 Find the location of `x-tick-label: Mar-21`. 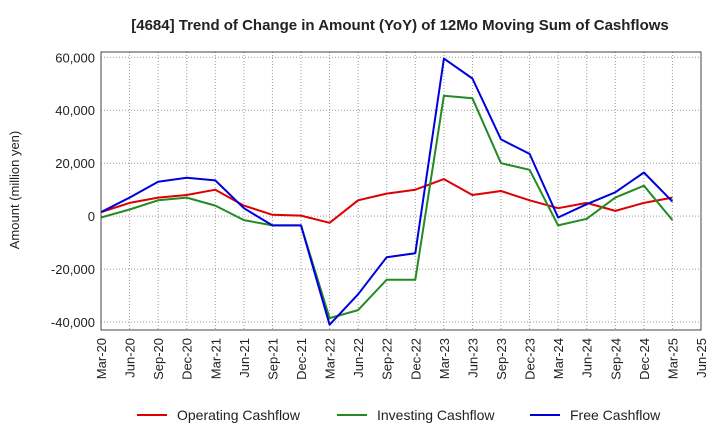

x-tick-label: Mar-21 is located at coordinates (215, 358).